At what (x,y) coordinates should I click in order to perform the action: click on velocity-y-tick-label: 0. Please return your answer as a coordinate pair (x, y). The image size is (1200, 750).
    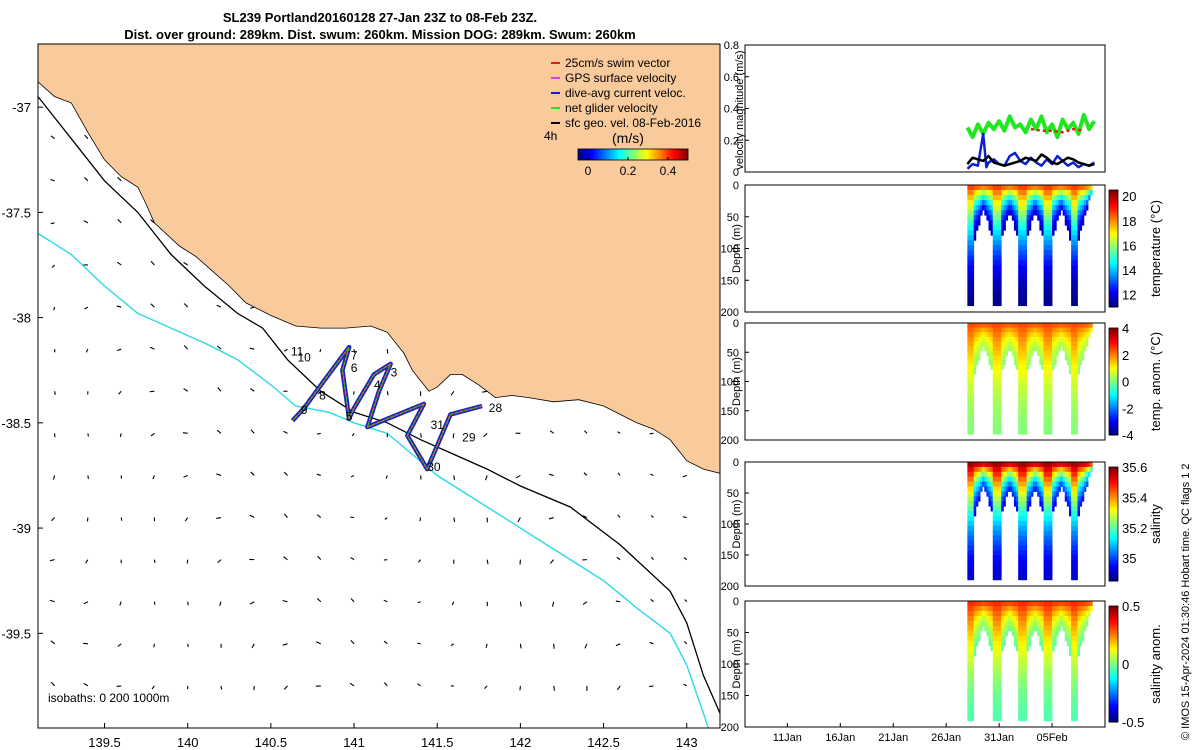
    Looking at the image, I should click on (736, 173).